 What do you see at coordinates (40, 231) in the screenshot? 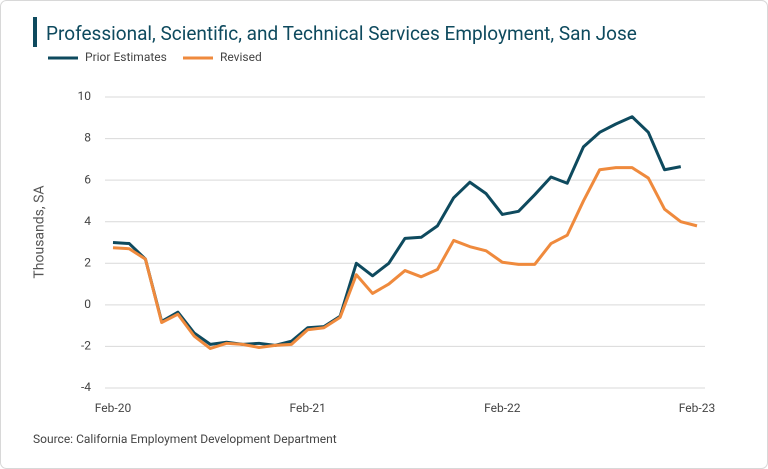
I see `y-axis-label: Thousands, SA` at bounding box center [40, 231].